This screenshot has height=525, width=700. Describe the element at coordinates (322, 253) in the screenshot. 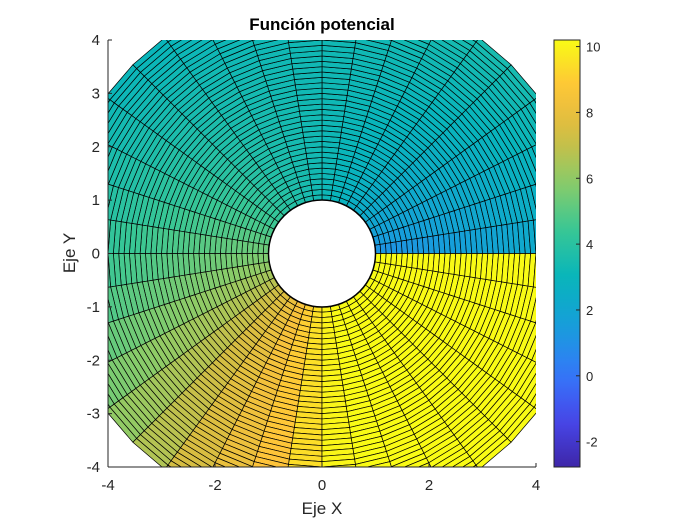

I see `cylinder-hole` at that location.